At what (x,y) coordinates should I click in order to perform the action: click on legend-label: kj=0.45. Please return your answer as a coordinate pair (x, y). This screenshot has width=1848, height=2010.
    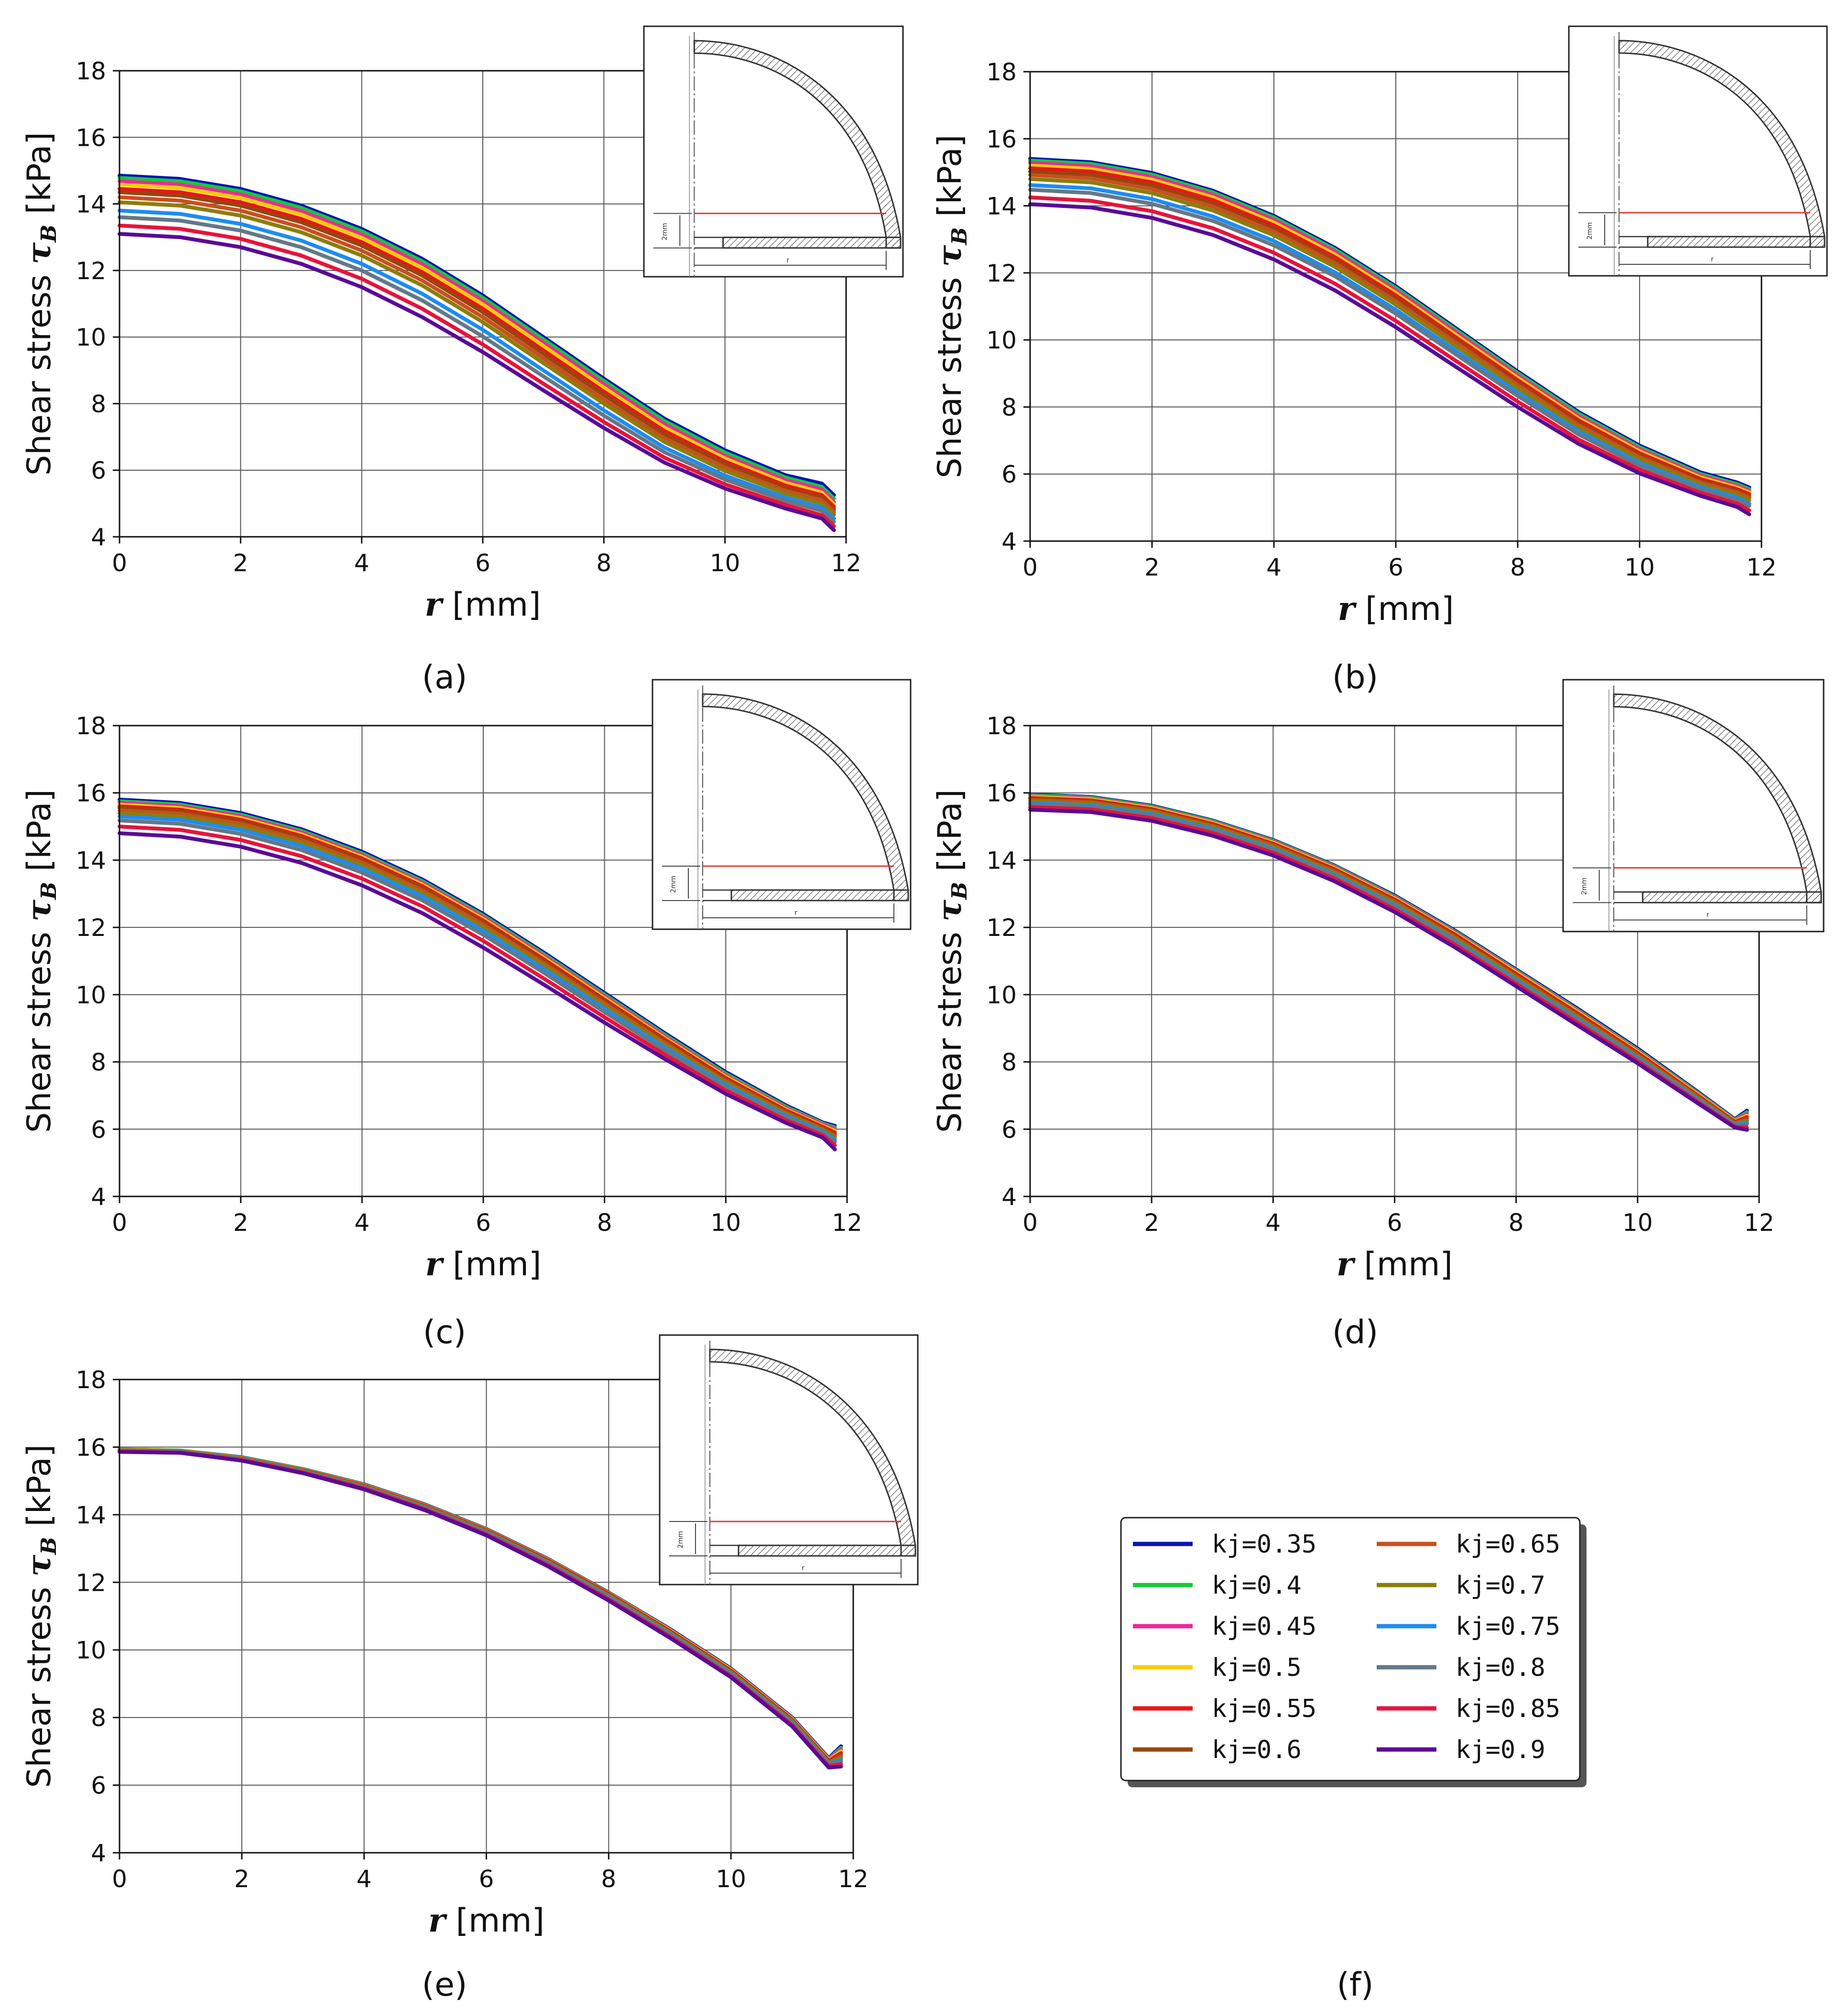
    Looking at the image, I should click on (1264, 1626).